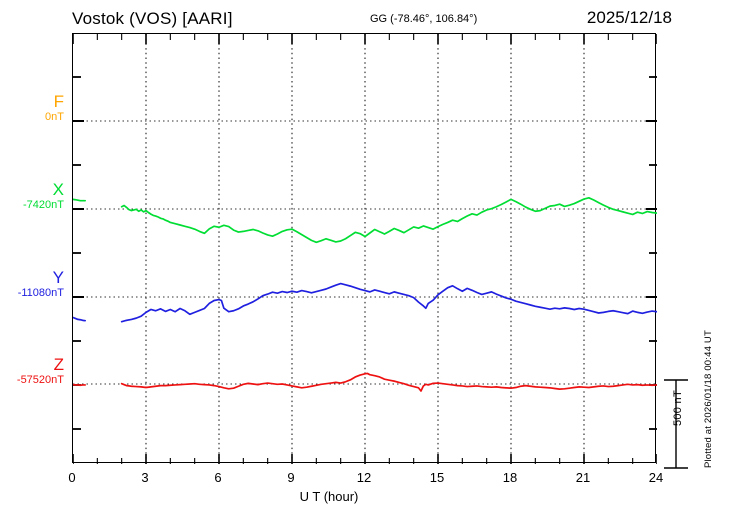 The height and width of the screenshot is (520, 730). What do you see at coordinates (35, 371) in the screenshot?
I see `component-label-z: Z -57520nT` at bounding box center [35, 371].